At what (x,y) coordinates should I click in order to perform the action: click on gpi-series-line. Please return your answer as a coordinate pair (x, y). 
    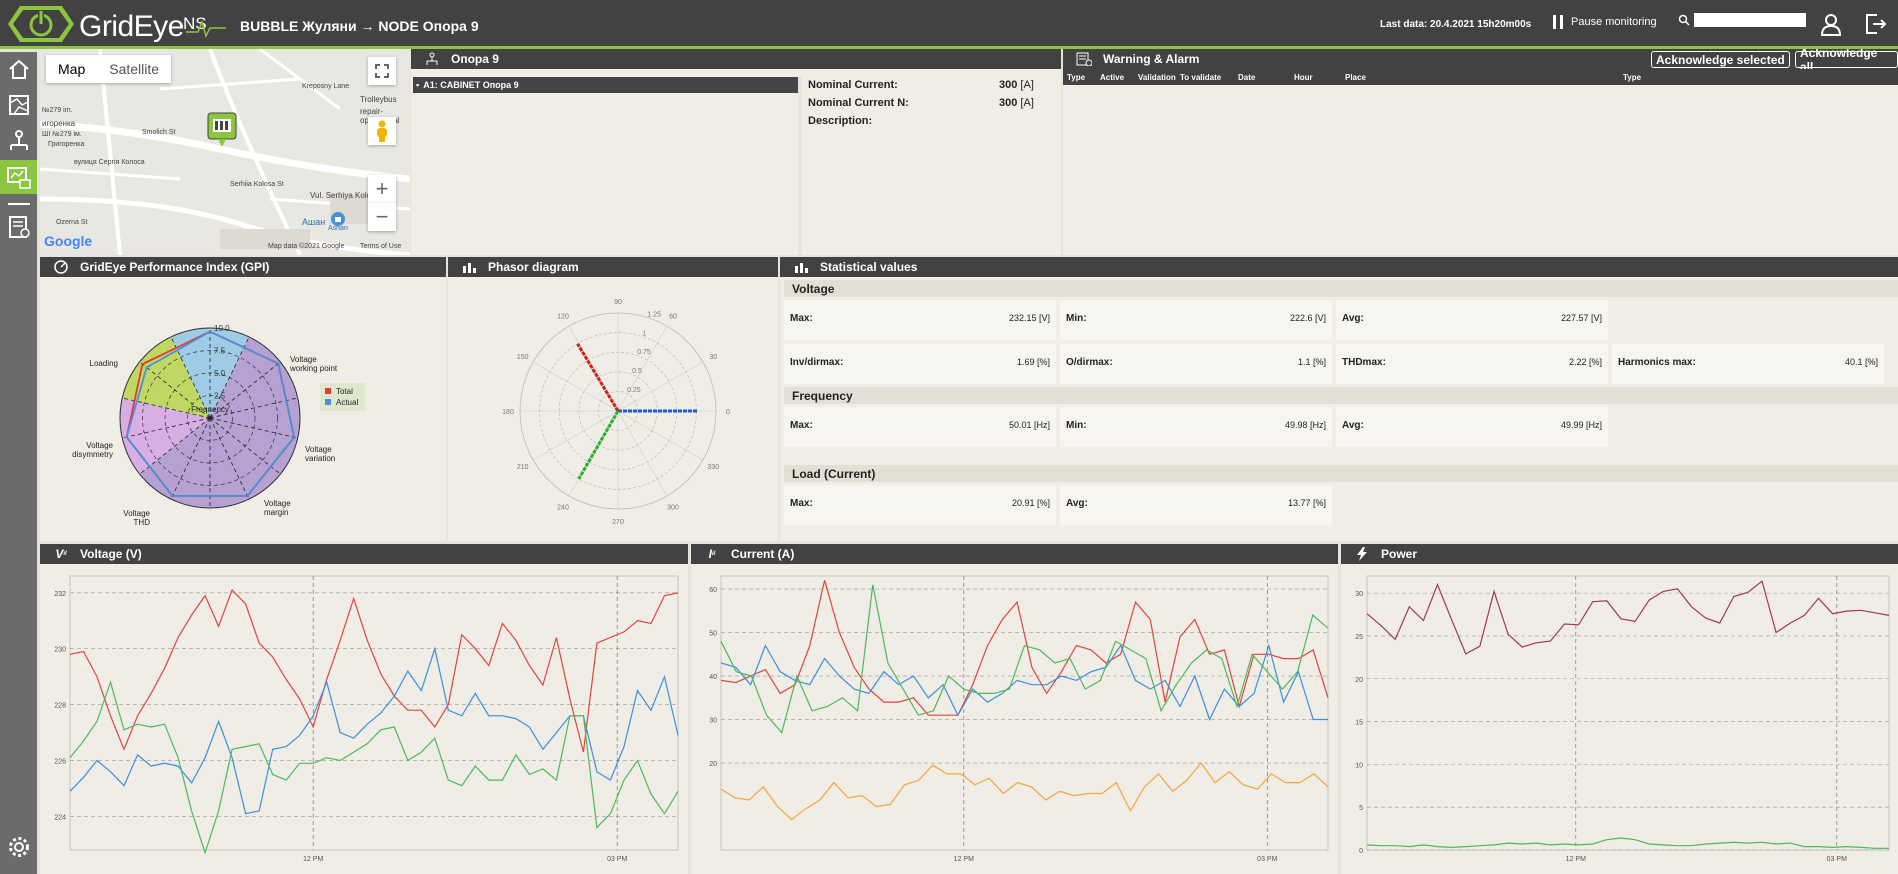
    Looking at the image, I should click on (210, 413).